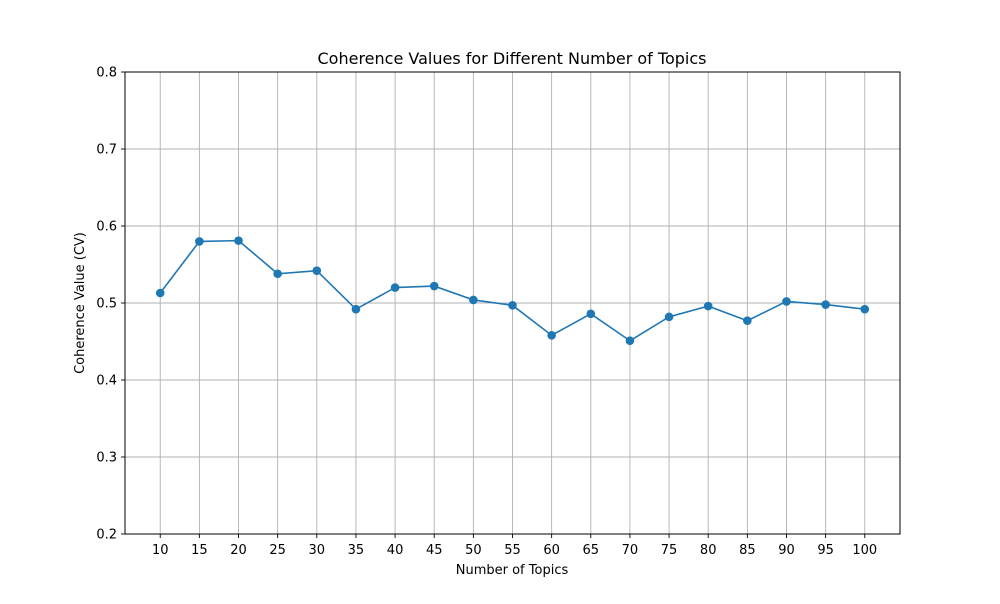 This screenshot has width=1000, height=604. Describe the element at coordinates (864, 550) in the screenshot. I see `x-tick-label: 100` at that location.